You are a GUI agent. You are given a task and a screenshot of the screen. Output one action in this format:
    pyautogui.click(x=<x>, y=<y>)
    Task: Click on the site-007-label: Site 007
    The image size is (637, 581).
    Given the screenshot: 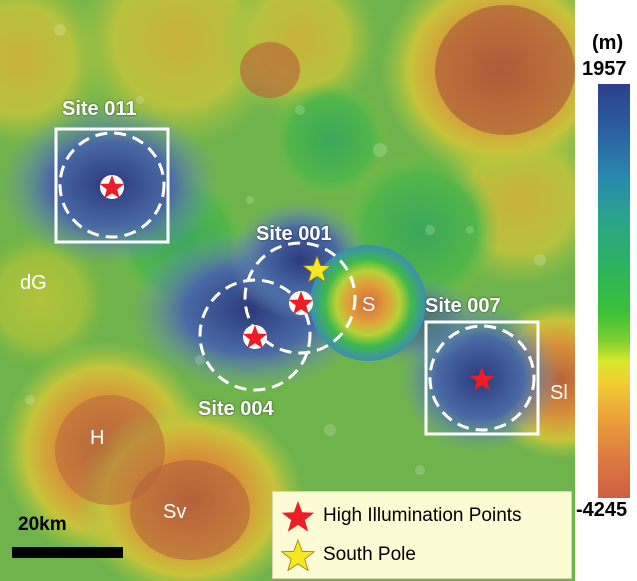 What is the action you would take?
    pyautogui.click(x=463, y=306)
    